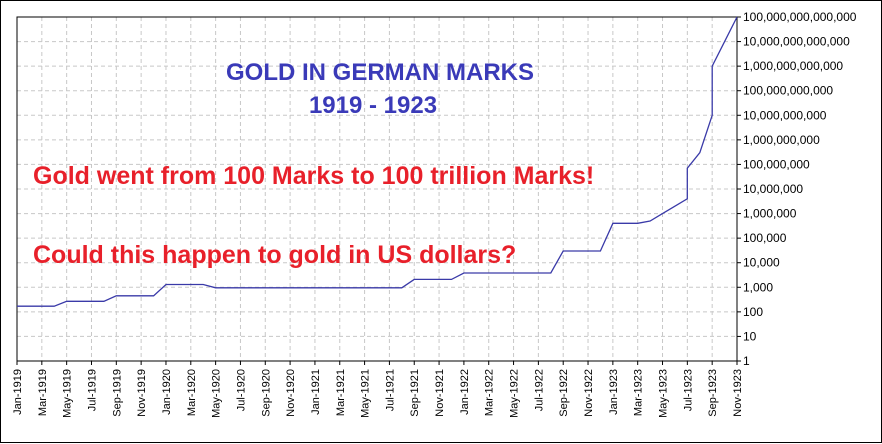  Describe the element at coordinates (341, 392) in the screenshot. I see `x-tick-label: Mar-1921` at that location.